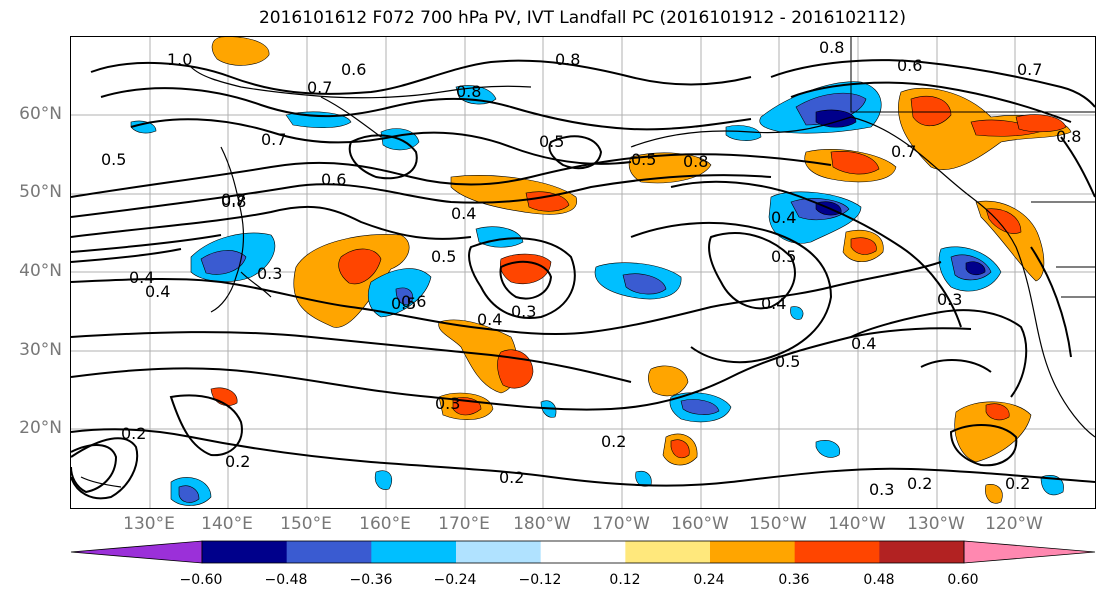 Image resolution: width=1105 pixels, height=601 pixels. What do you see at coordinates (179, 59) in the screenshot?
I see `contour-label: 1.0` at bounding box center [179, 59].